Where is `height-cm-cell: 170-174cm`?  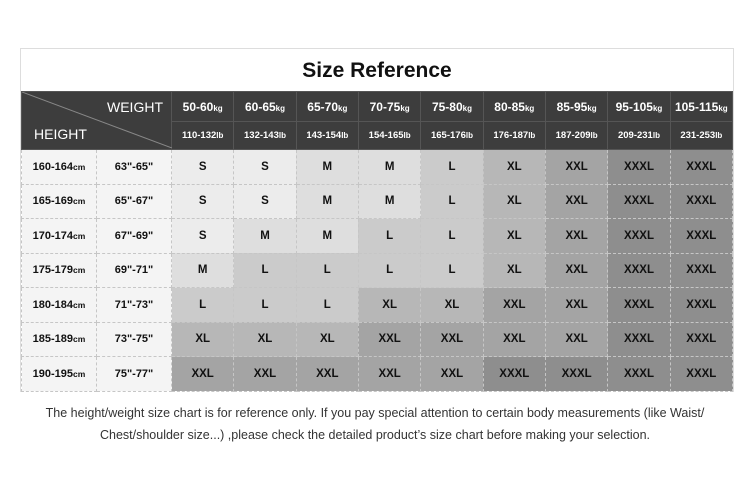 height-cm-cell: 170-174cm is located at coordinates (59, 236).